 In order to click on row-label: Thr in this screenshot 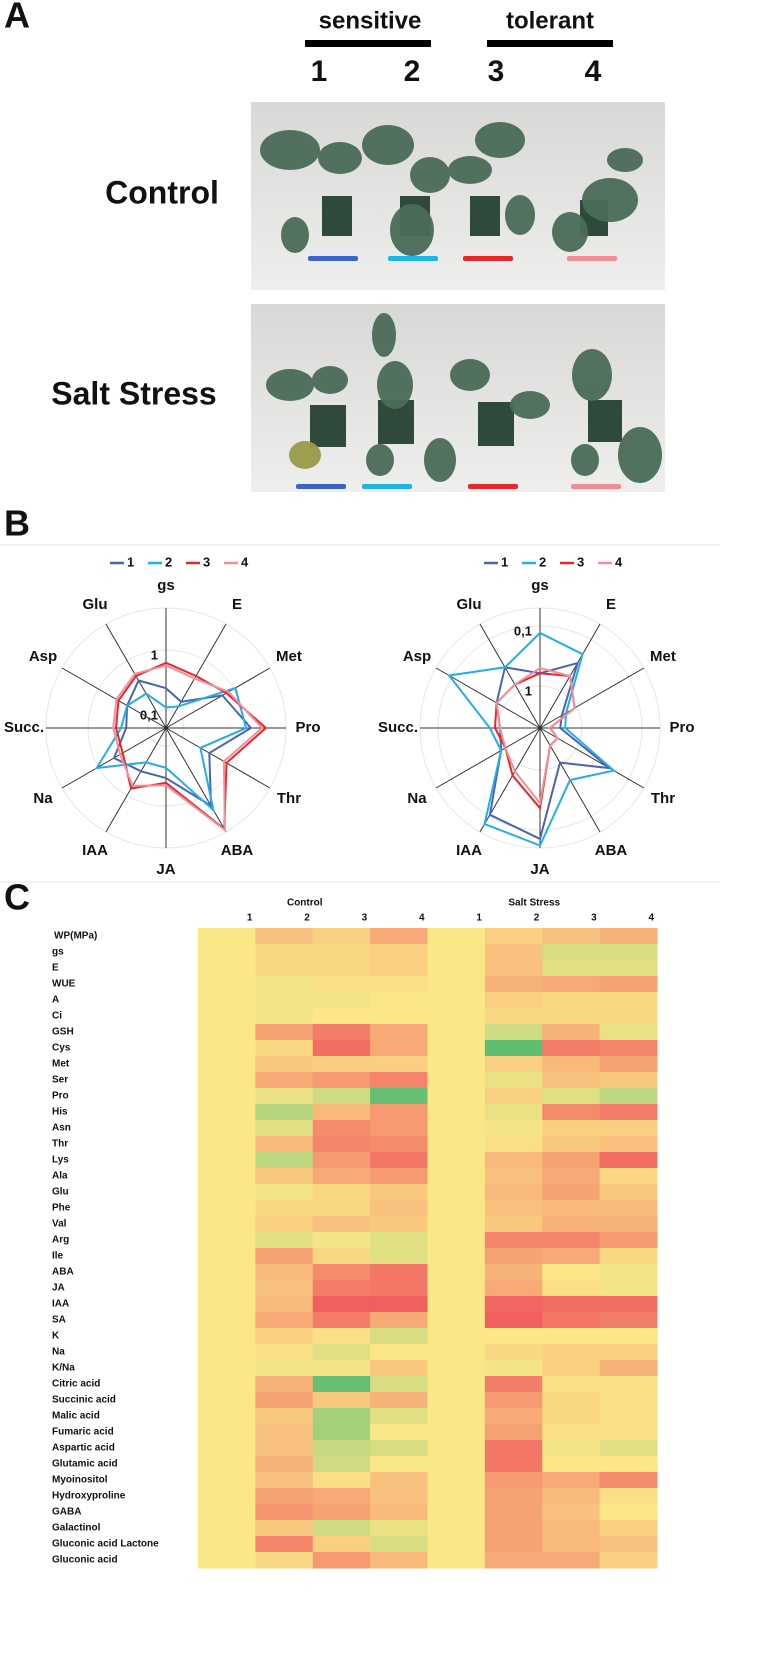, I will do `click(60, 1144)`.